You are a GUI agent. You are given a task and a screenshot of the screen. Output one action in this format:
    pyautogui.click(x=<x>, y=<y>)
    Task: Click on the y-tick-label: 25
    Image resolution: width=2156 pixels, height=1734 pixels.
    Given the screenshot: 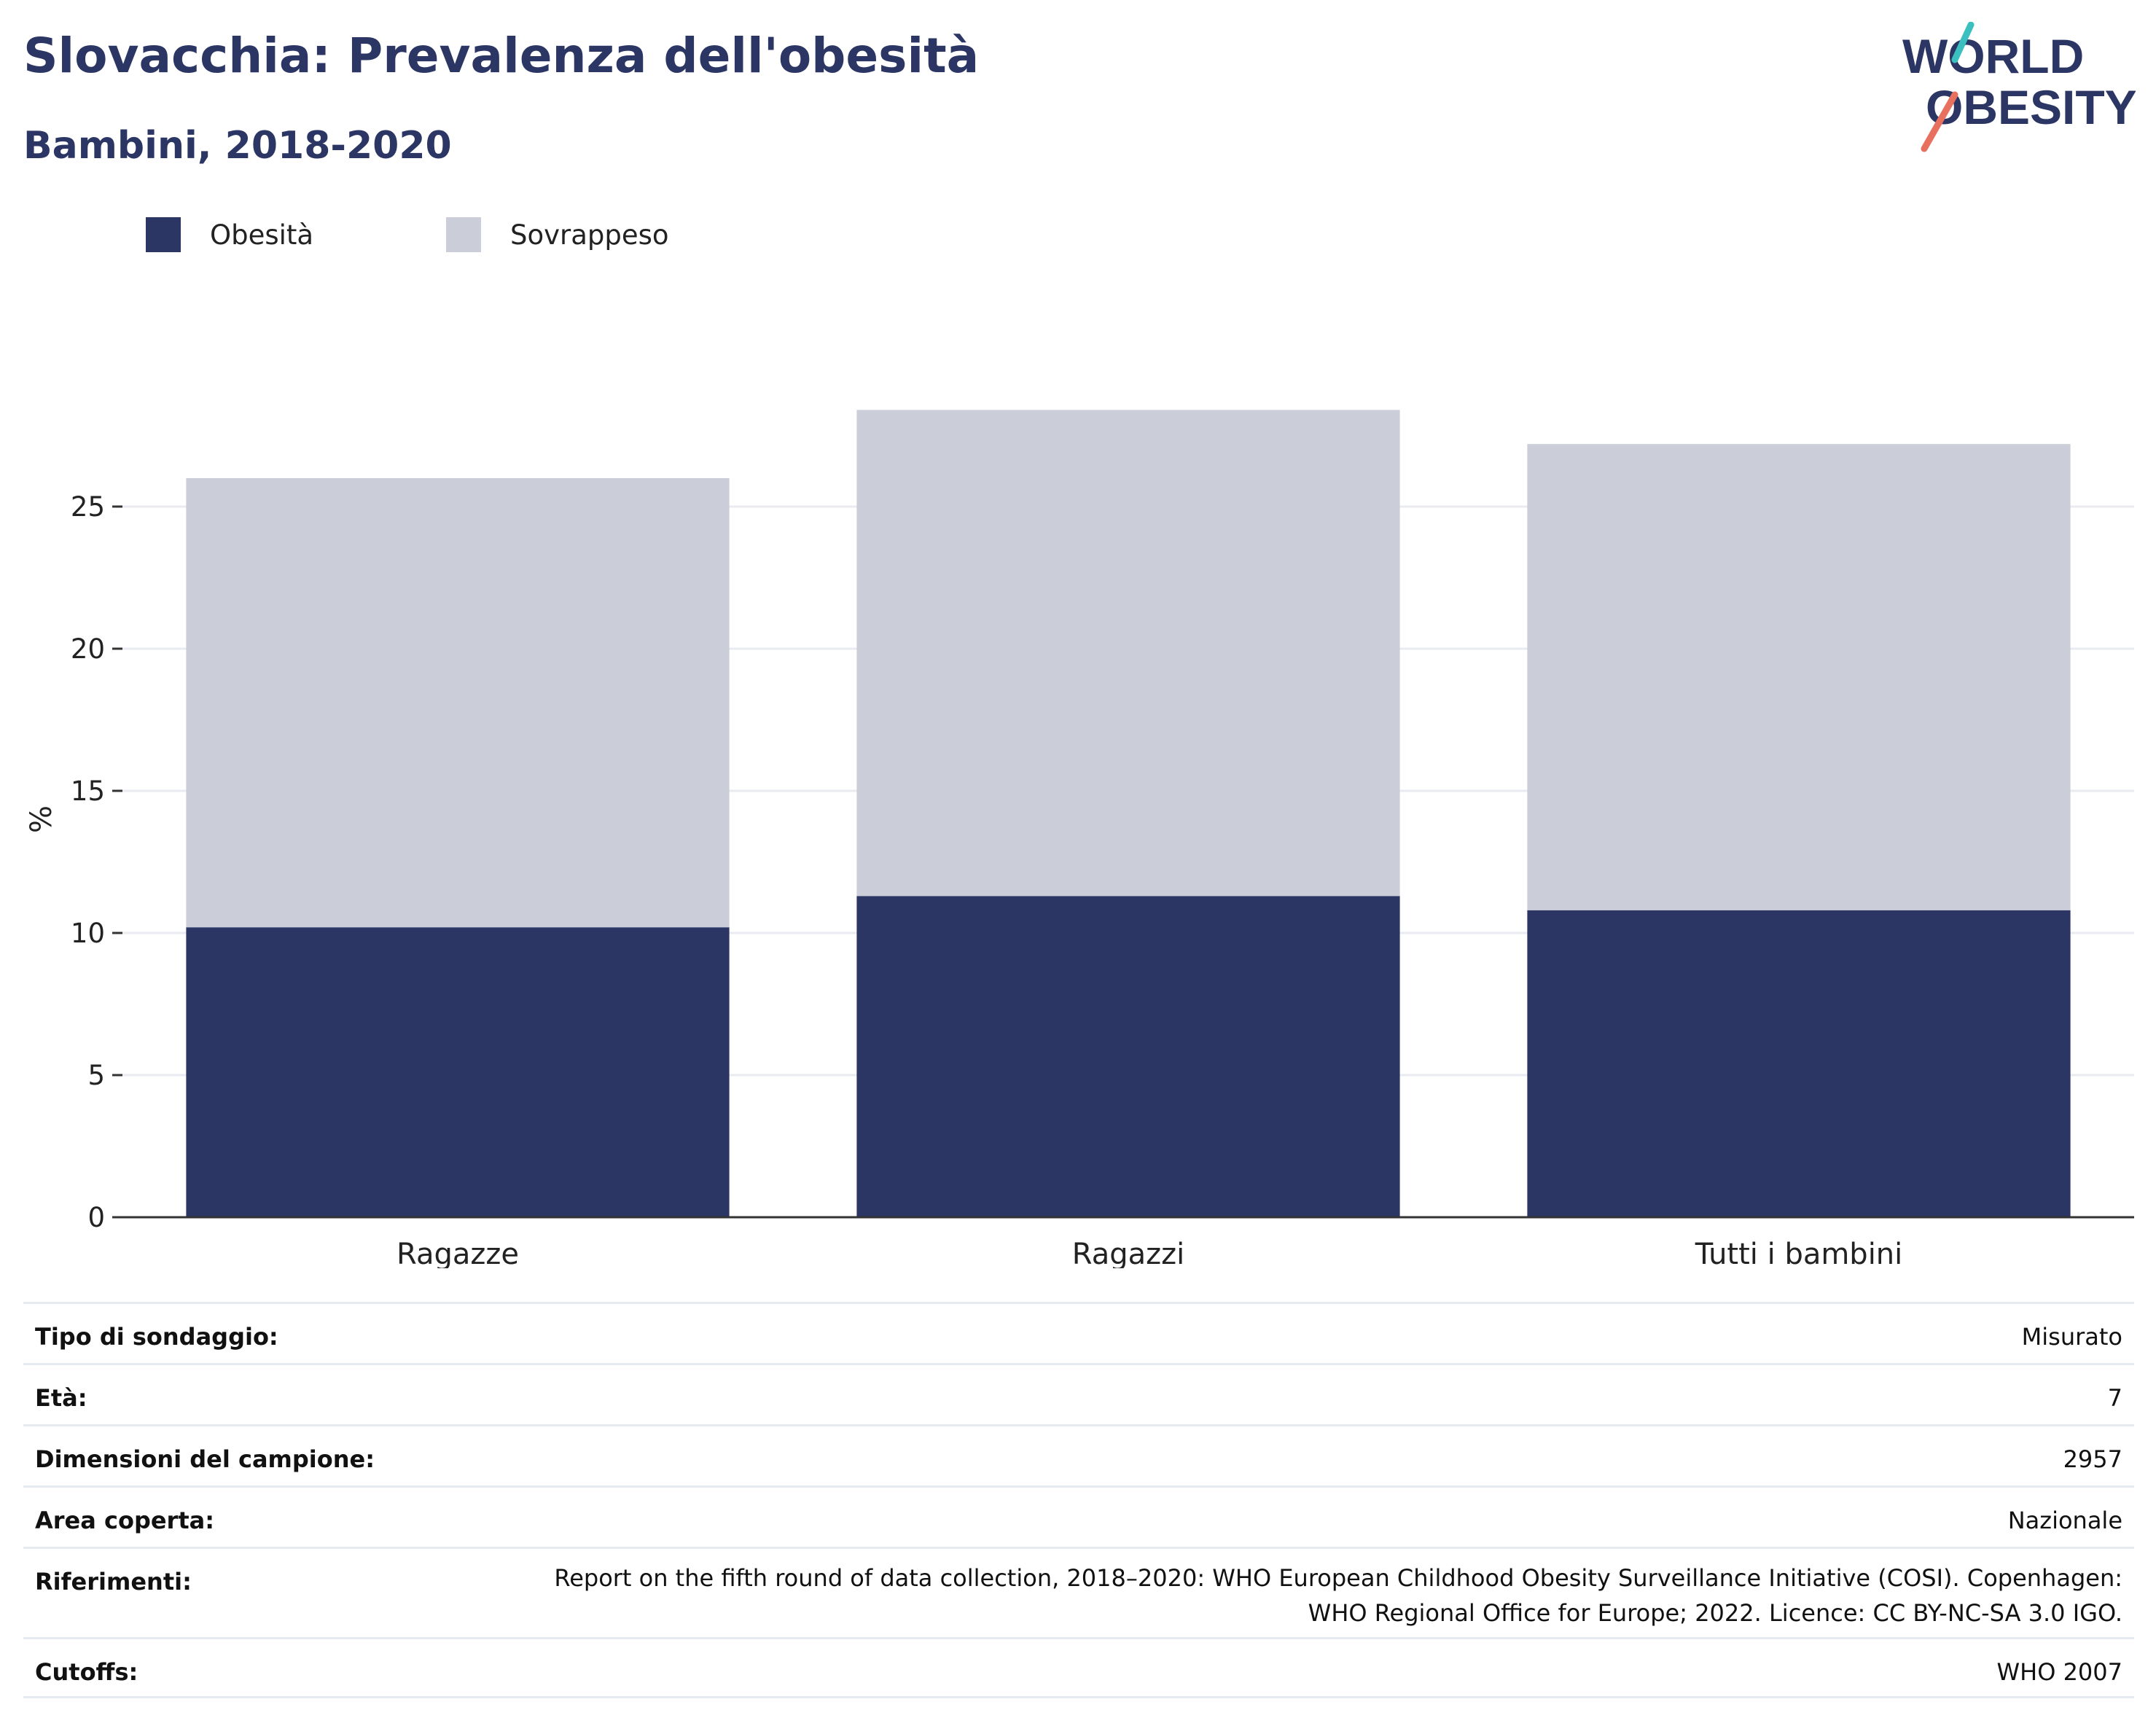 What is the action you would take?
    pyautogui.click(x=88, y=507)
    